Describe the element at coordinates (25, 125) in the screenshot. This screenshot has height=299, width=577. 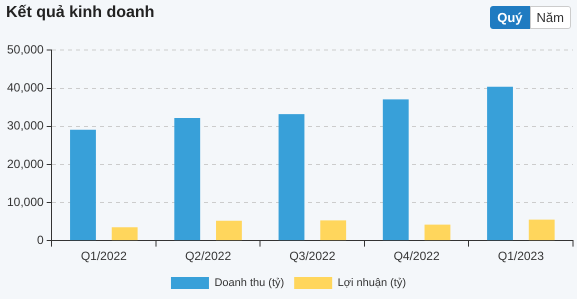
I see `y-tick-label: 30,000` at that location.